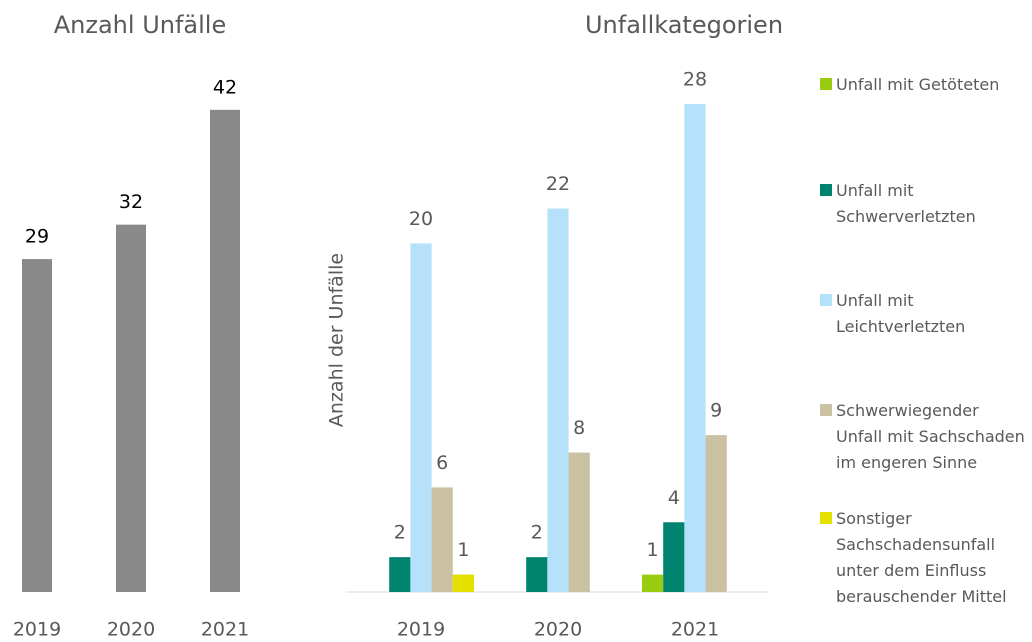 The width and height of the screenshot is (1032, 642). I want to click on data-label: 42, so click(225, 87).